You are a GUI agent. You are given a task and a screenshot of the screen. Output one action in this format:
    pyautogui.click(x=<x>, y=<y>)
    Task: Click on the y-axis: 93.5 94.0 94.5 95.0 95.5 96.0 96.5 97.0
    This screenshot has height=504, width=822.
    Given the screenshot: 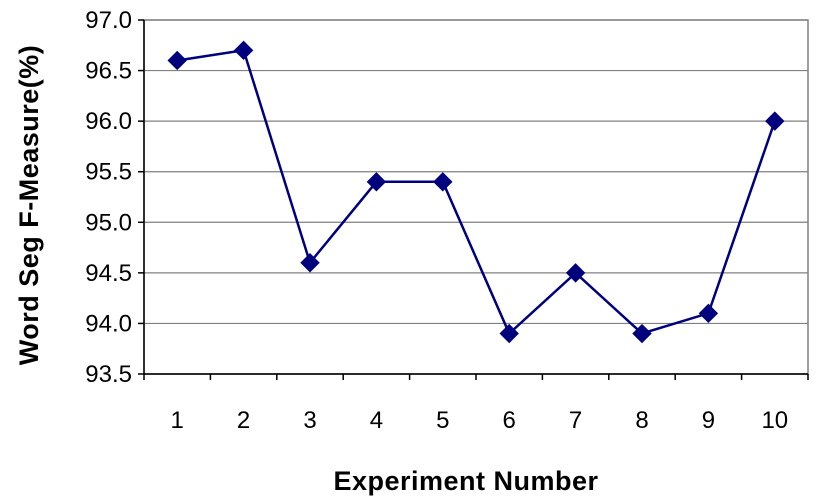 What is the action you would take?
    pyautogui.click(x=115, y=197)
    